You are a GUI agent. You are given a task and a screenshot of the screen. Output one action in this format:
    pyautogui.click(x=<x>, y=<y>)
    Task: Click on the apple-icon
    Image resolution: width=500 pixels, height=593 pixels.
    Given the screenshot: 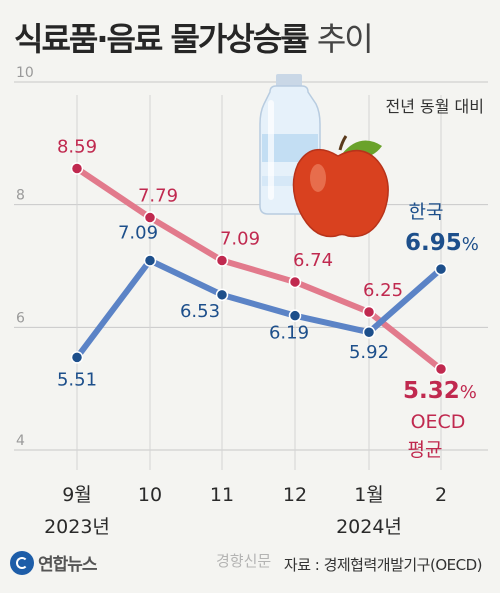 What is the action you would take?
    pyautogui.click(x=340, y=186)
    